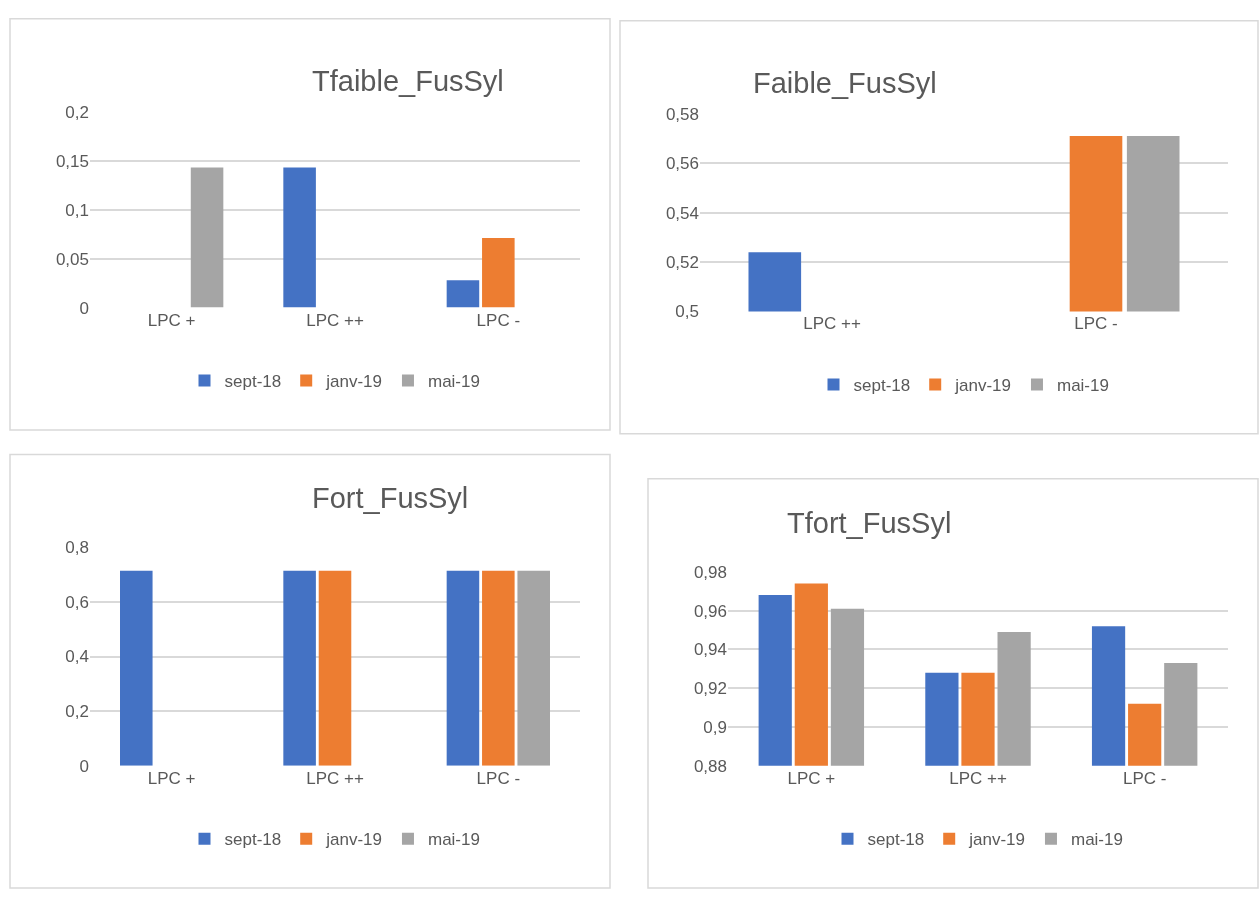 This screenshot has height=900, width=1260. Describe the element at coordinates (710, 689) in the screenshot. I see `y-tick-label: 0,92` at that location.